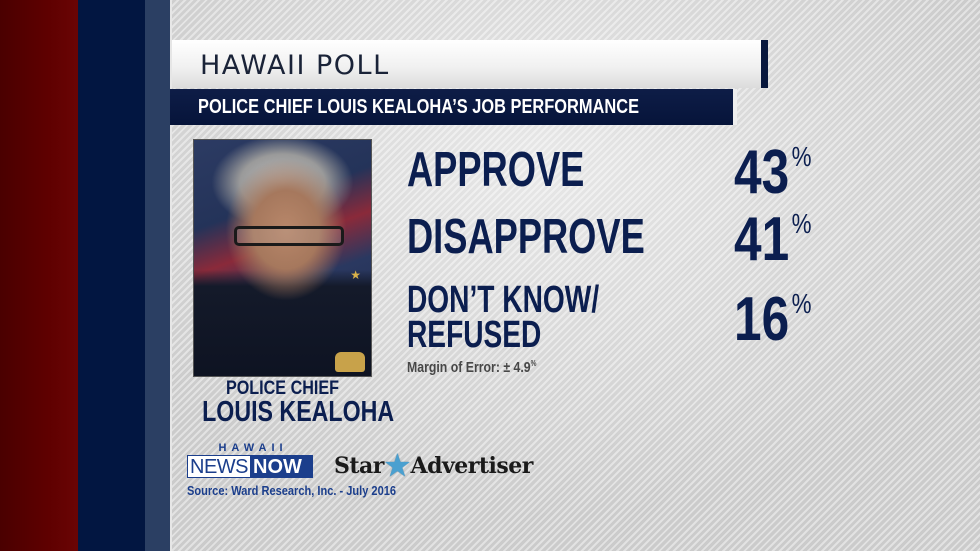 The image size is (980, 551). What do you see at coordinates (157, 275) in the screenshot?
I see `left-stripe-slate` at bounding box center [157, 275].